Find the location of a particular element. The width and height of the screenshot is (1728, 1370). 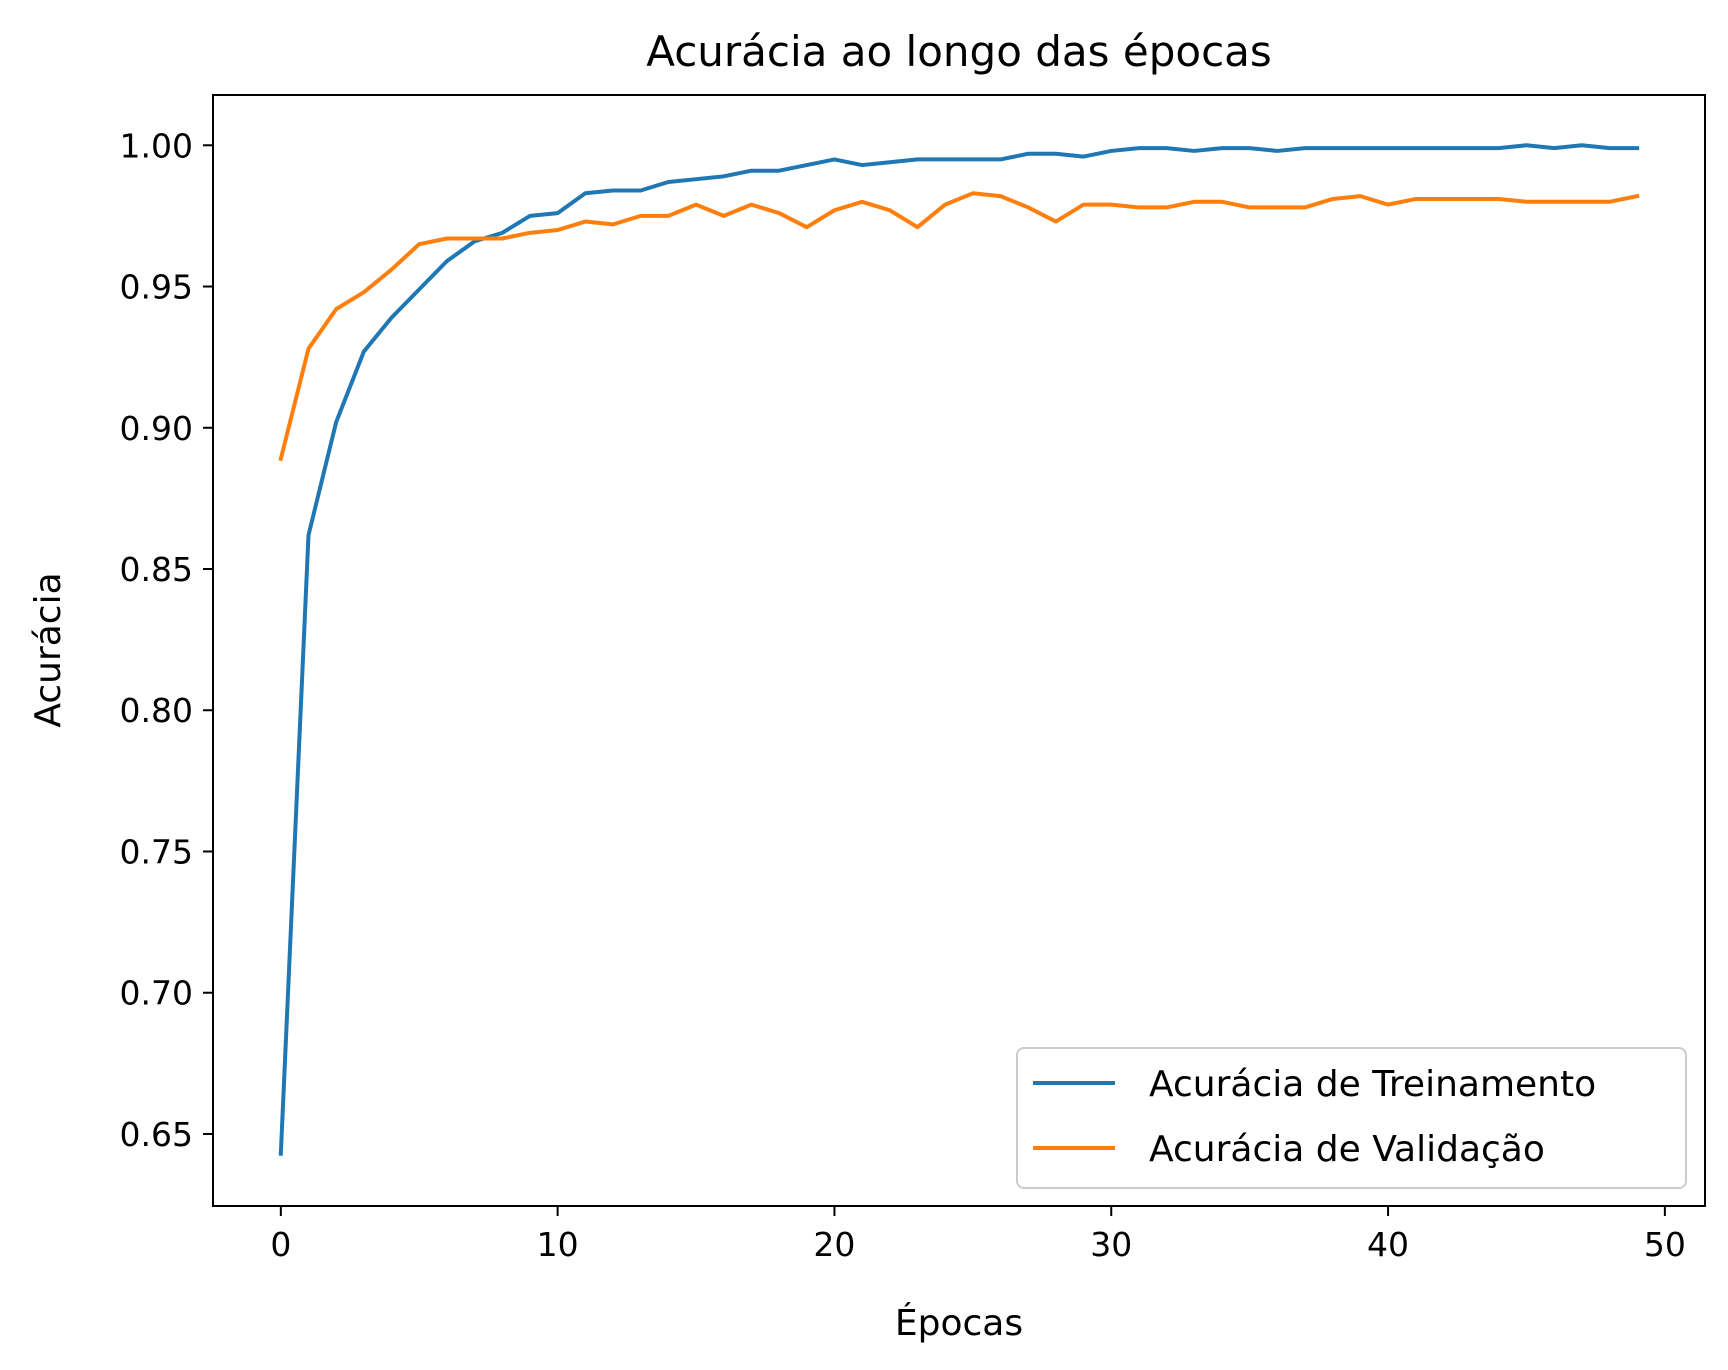

x-tick-label: 0 is located at coordinates (280, 1244).